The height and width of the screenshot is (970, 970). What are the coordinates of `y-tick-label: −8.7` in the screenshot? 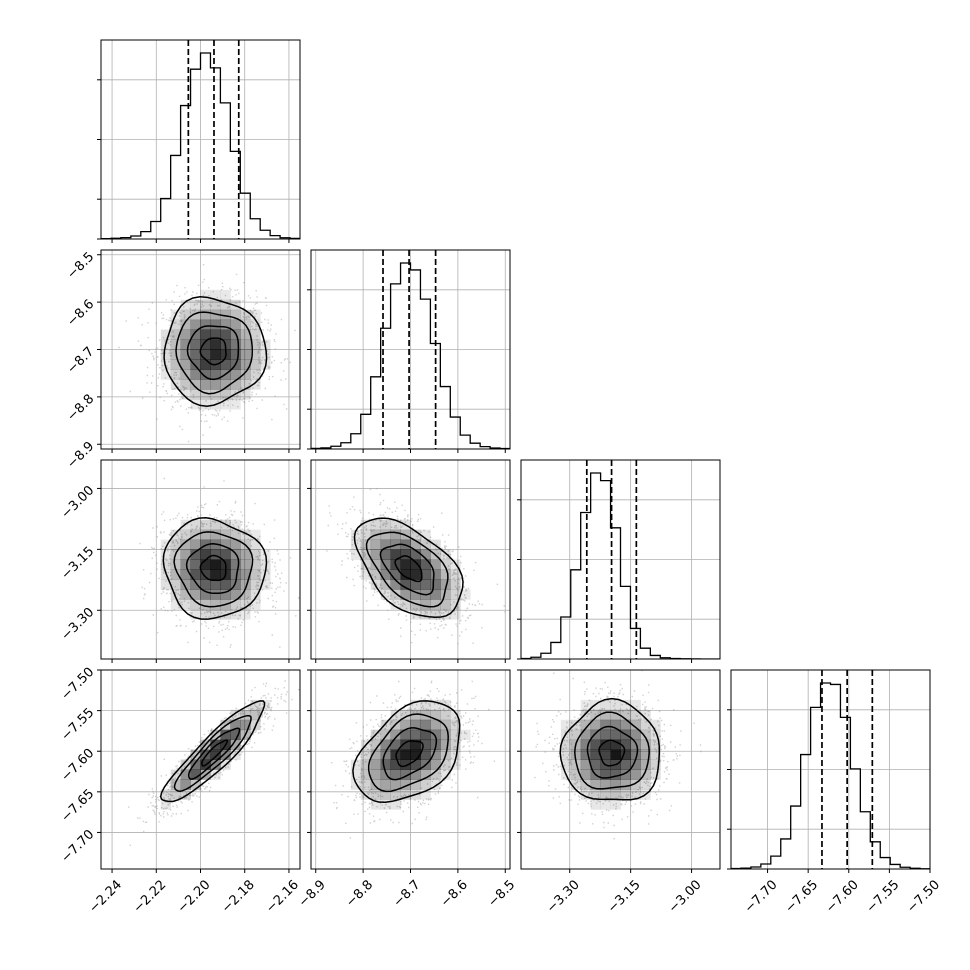 It's located at (80, 360).